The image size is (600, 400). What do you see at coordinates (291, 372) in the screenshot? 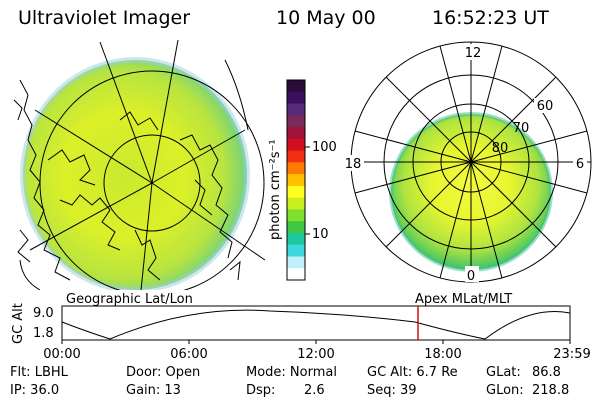
I see `mode-status: Mode: Normal` at bounding box center [291, 372].